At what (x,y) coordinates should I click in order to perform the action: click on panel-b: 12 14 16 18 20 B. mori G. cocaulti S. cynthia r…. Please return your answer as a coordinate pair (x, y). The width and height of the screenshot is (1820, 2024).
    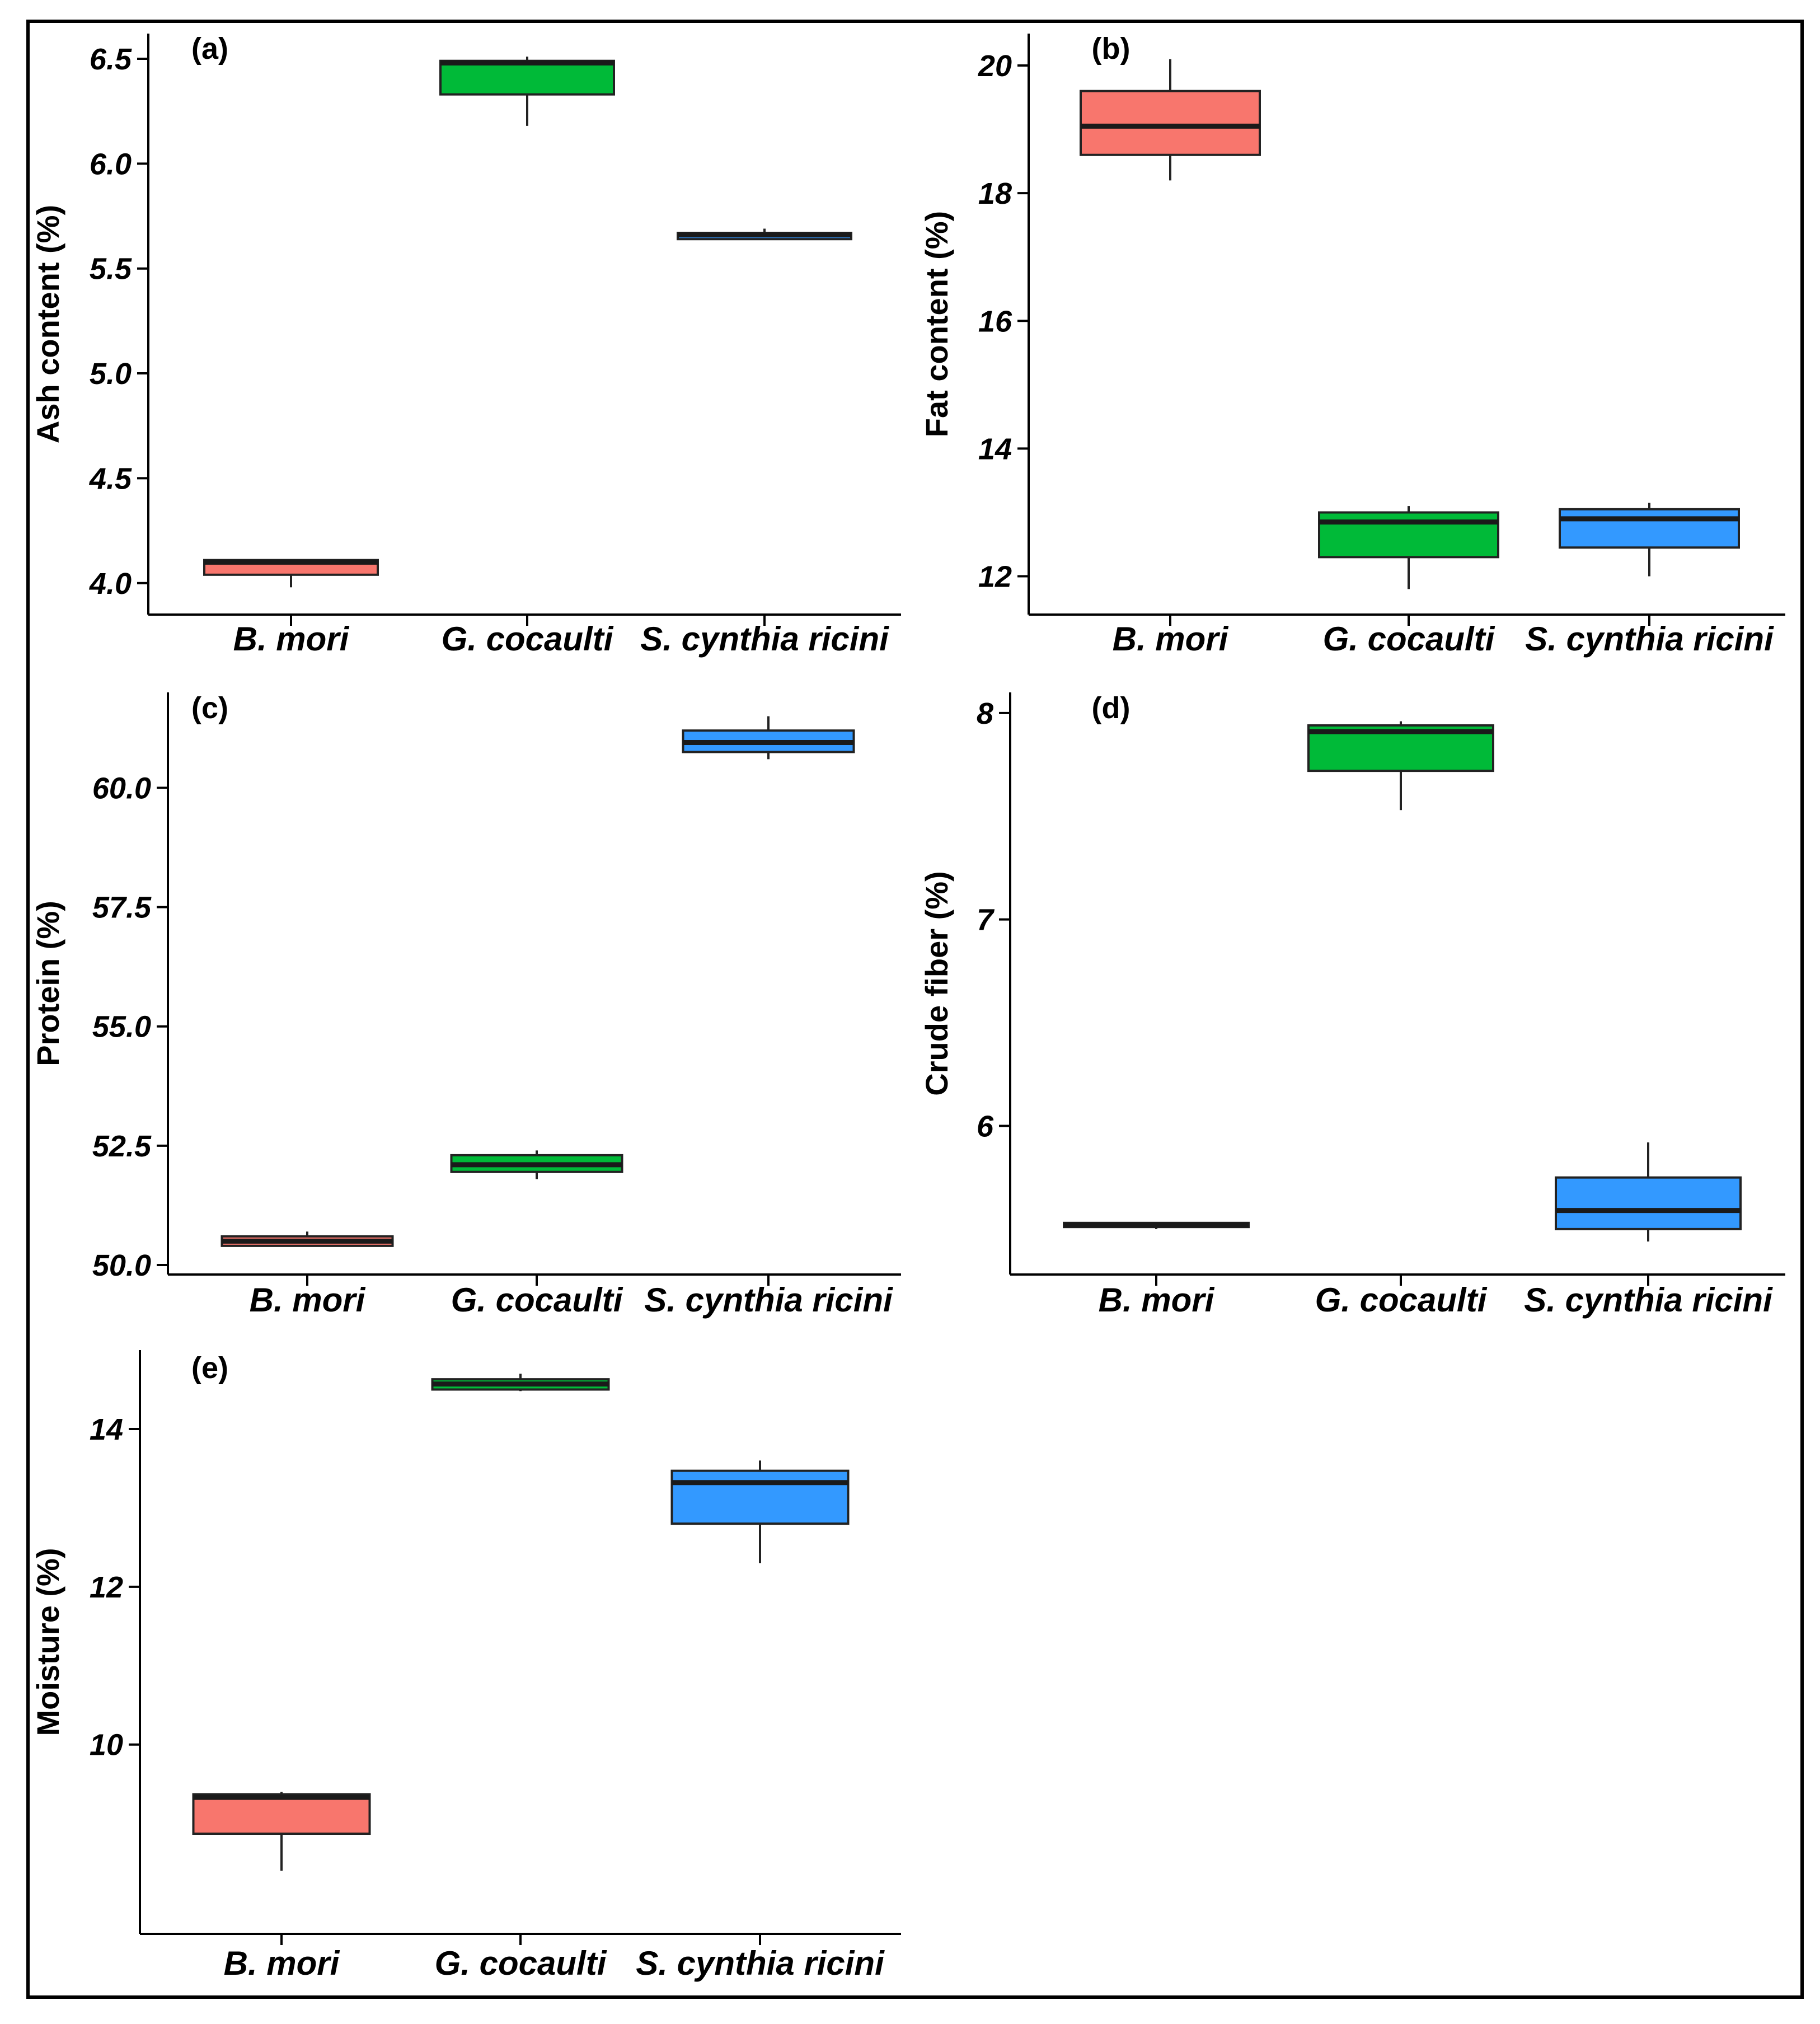
    Looking at the image, I should click on (1352, 345).